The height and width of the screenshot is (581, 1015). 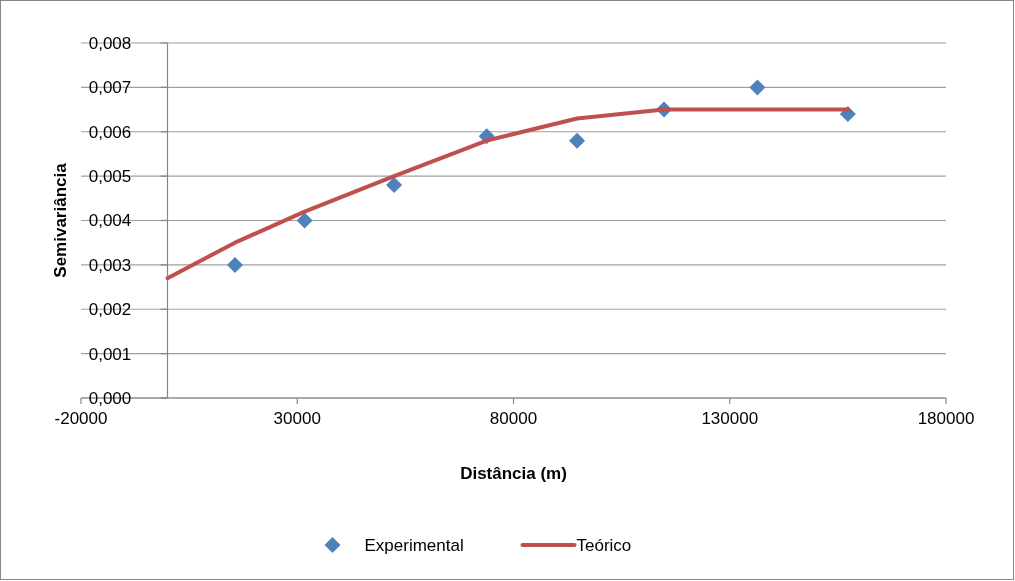 What do you see at coordinates (110, 310) in the screenshot?
I see `y-tick-label: 0,002` at bounding box center [110, 310].